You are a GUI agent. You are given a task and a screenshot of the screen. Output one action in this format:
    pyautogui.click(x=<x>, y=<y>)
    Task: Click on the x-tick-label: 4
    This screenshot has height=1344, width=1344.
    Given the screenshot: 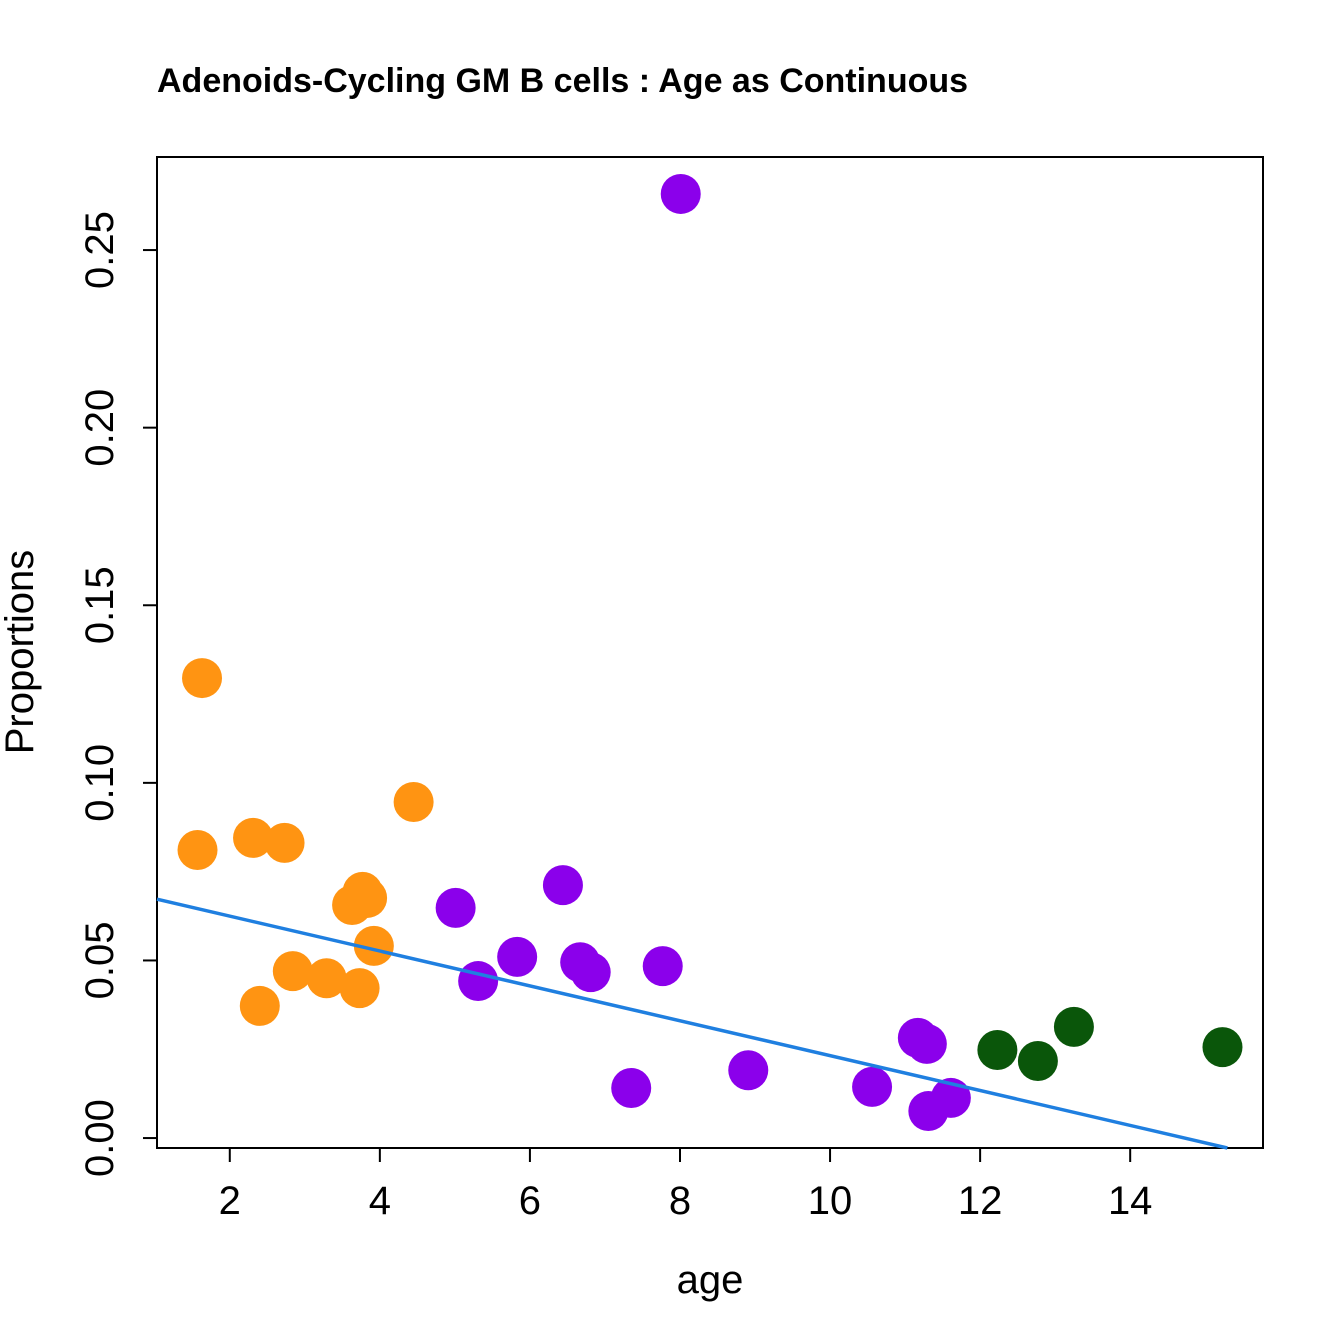 What is the action you would take?
    pyautogui.click(x=380, y=1201)
    